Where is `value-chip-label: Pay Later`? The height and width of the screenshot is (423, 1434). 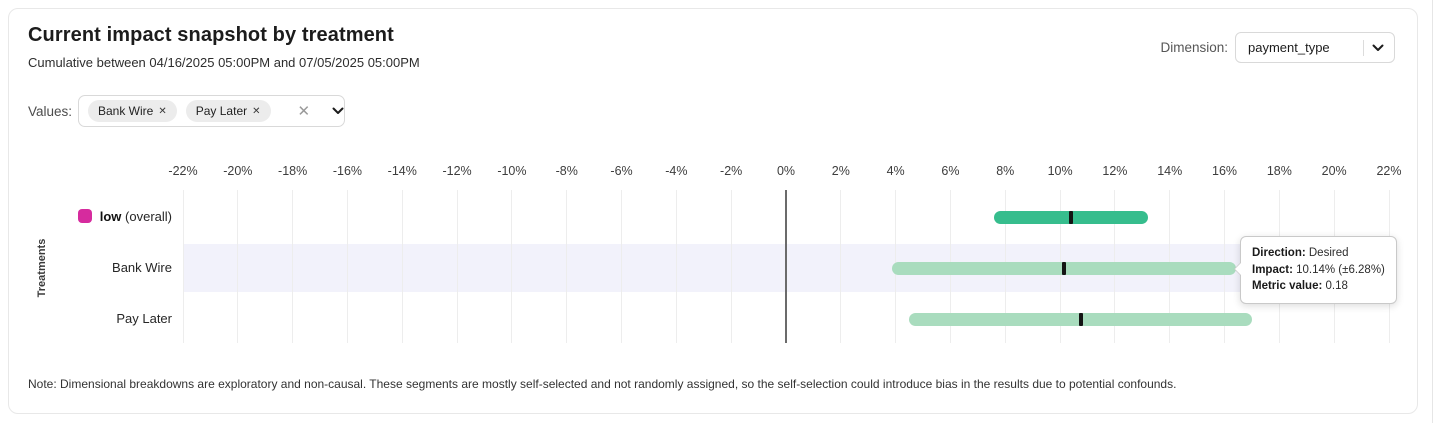
value-chip-label: Pay Later is located at coordinates (221, 111).